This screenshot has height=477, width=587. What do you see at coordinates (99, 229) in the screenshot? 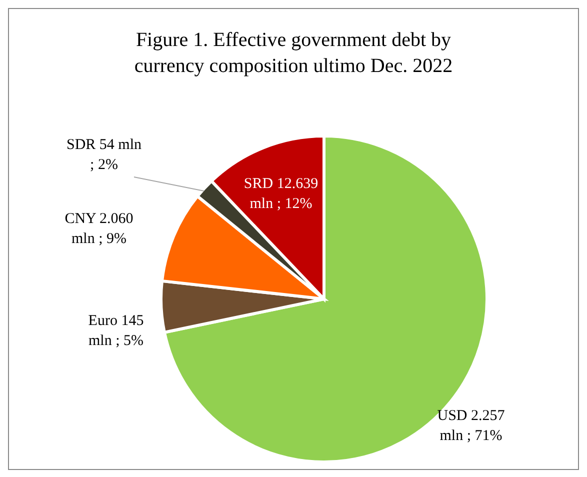
I see `slice-label: CNY 2.060 mln ; 9%` at bounding box center [99, 229].